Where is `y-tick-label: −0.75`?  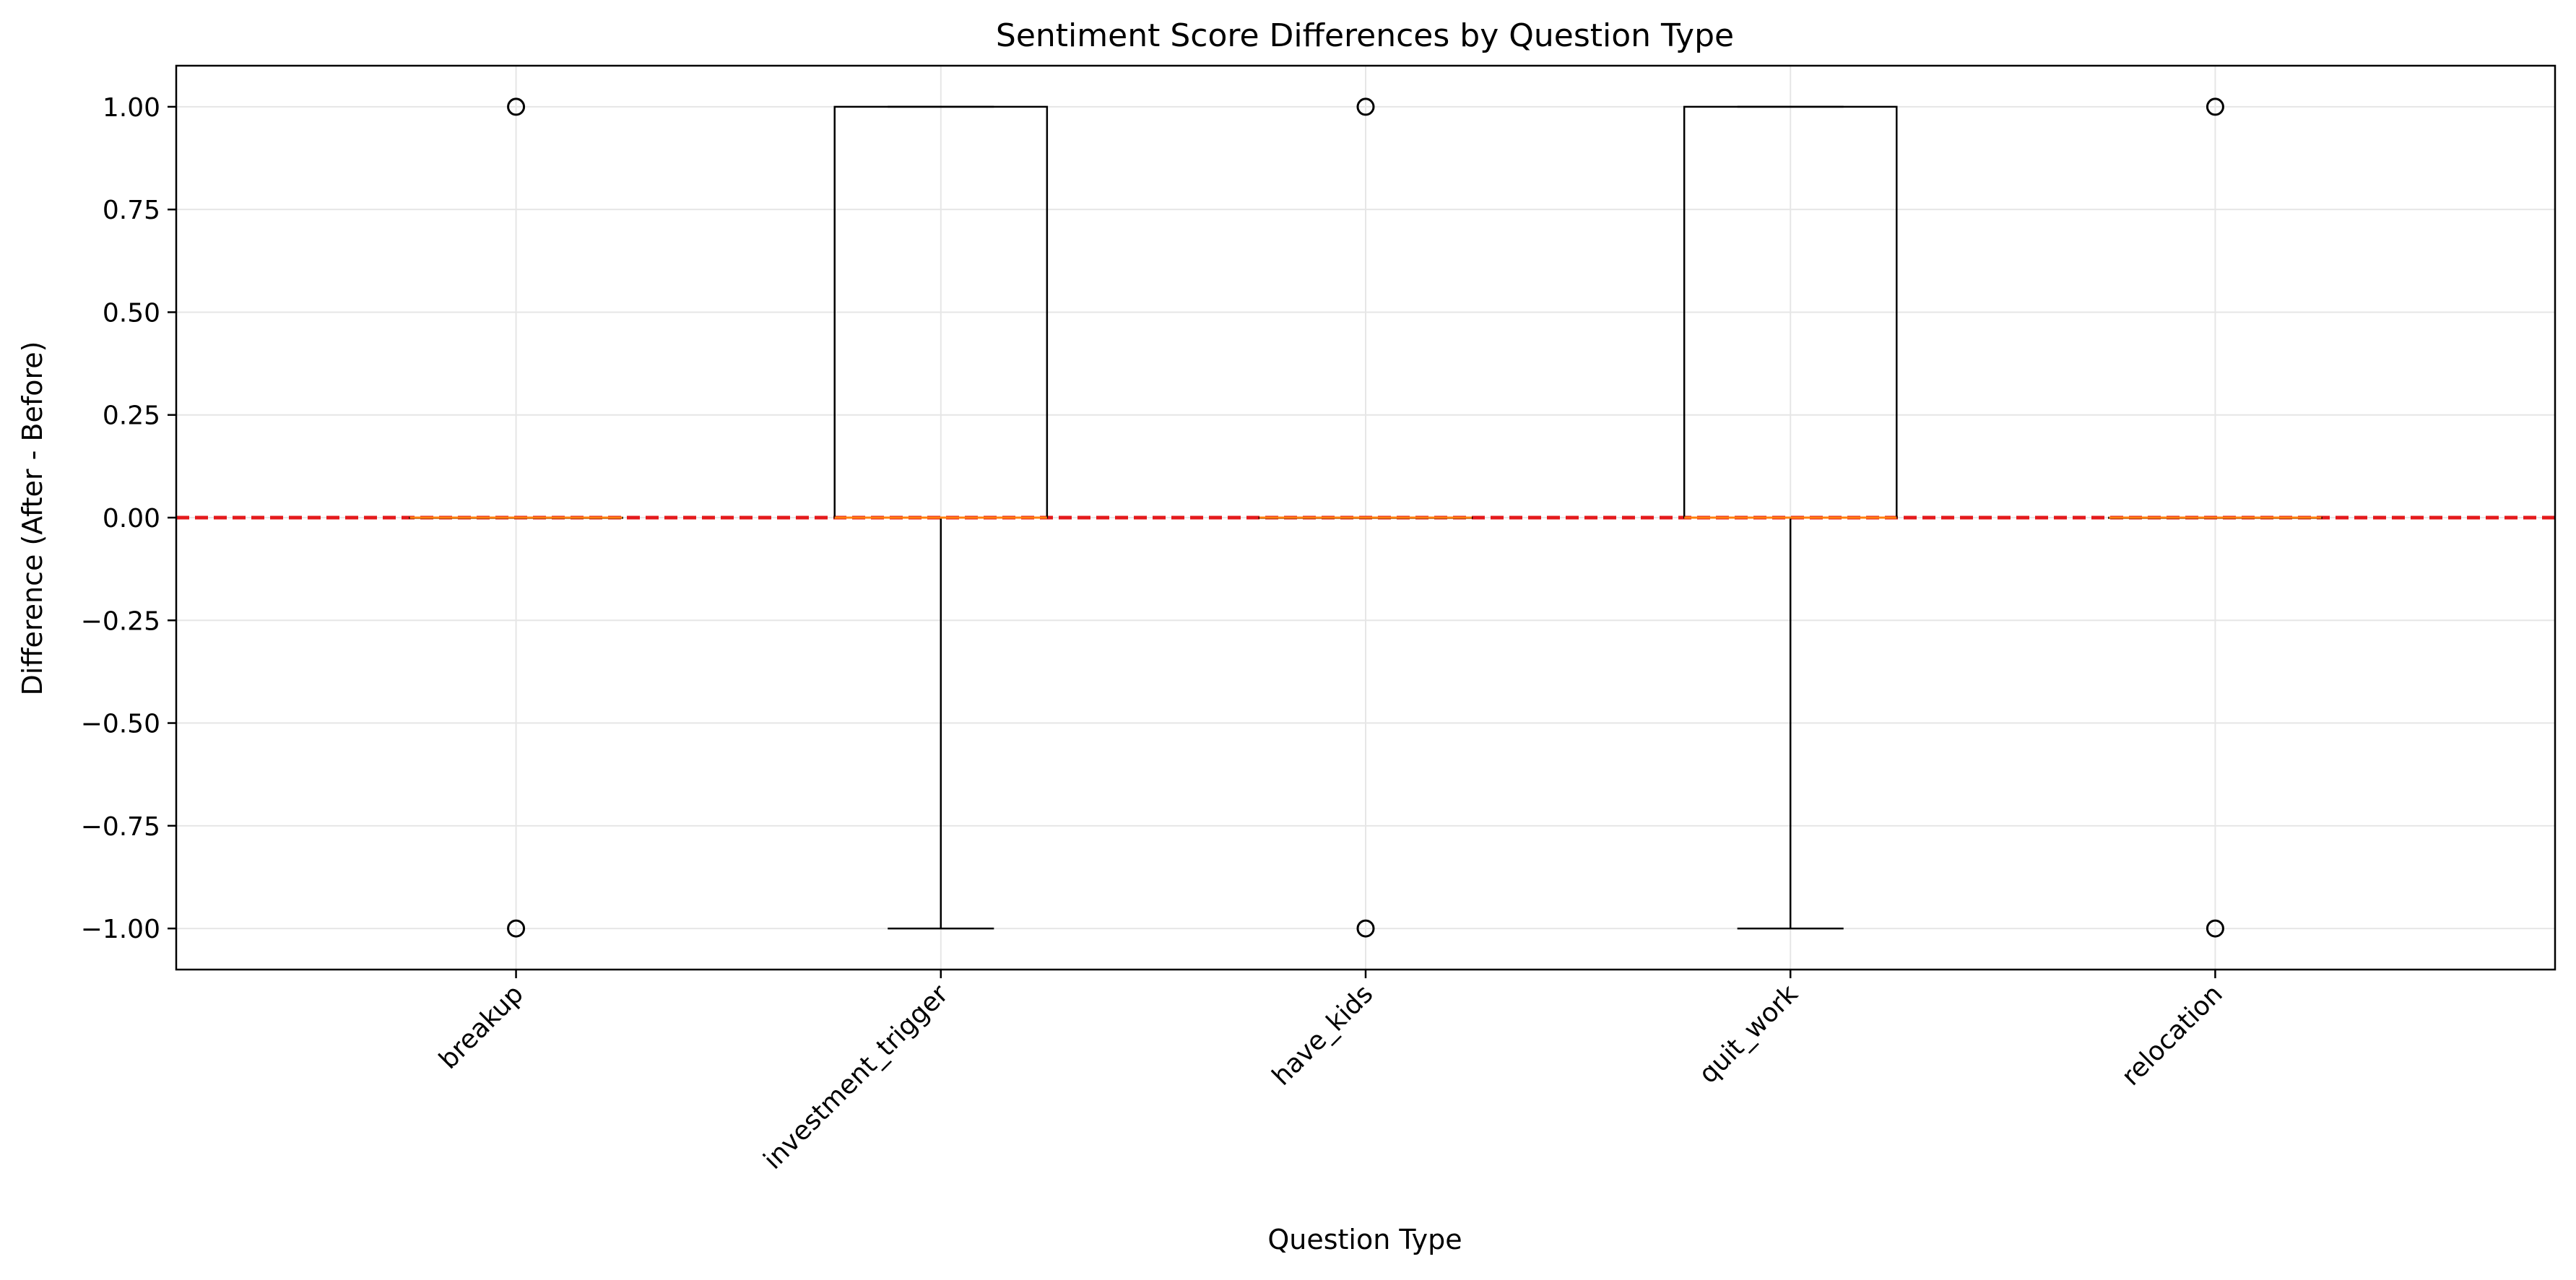
y-tick-label: −0.75 is located at coordinates (120, 827).